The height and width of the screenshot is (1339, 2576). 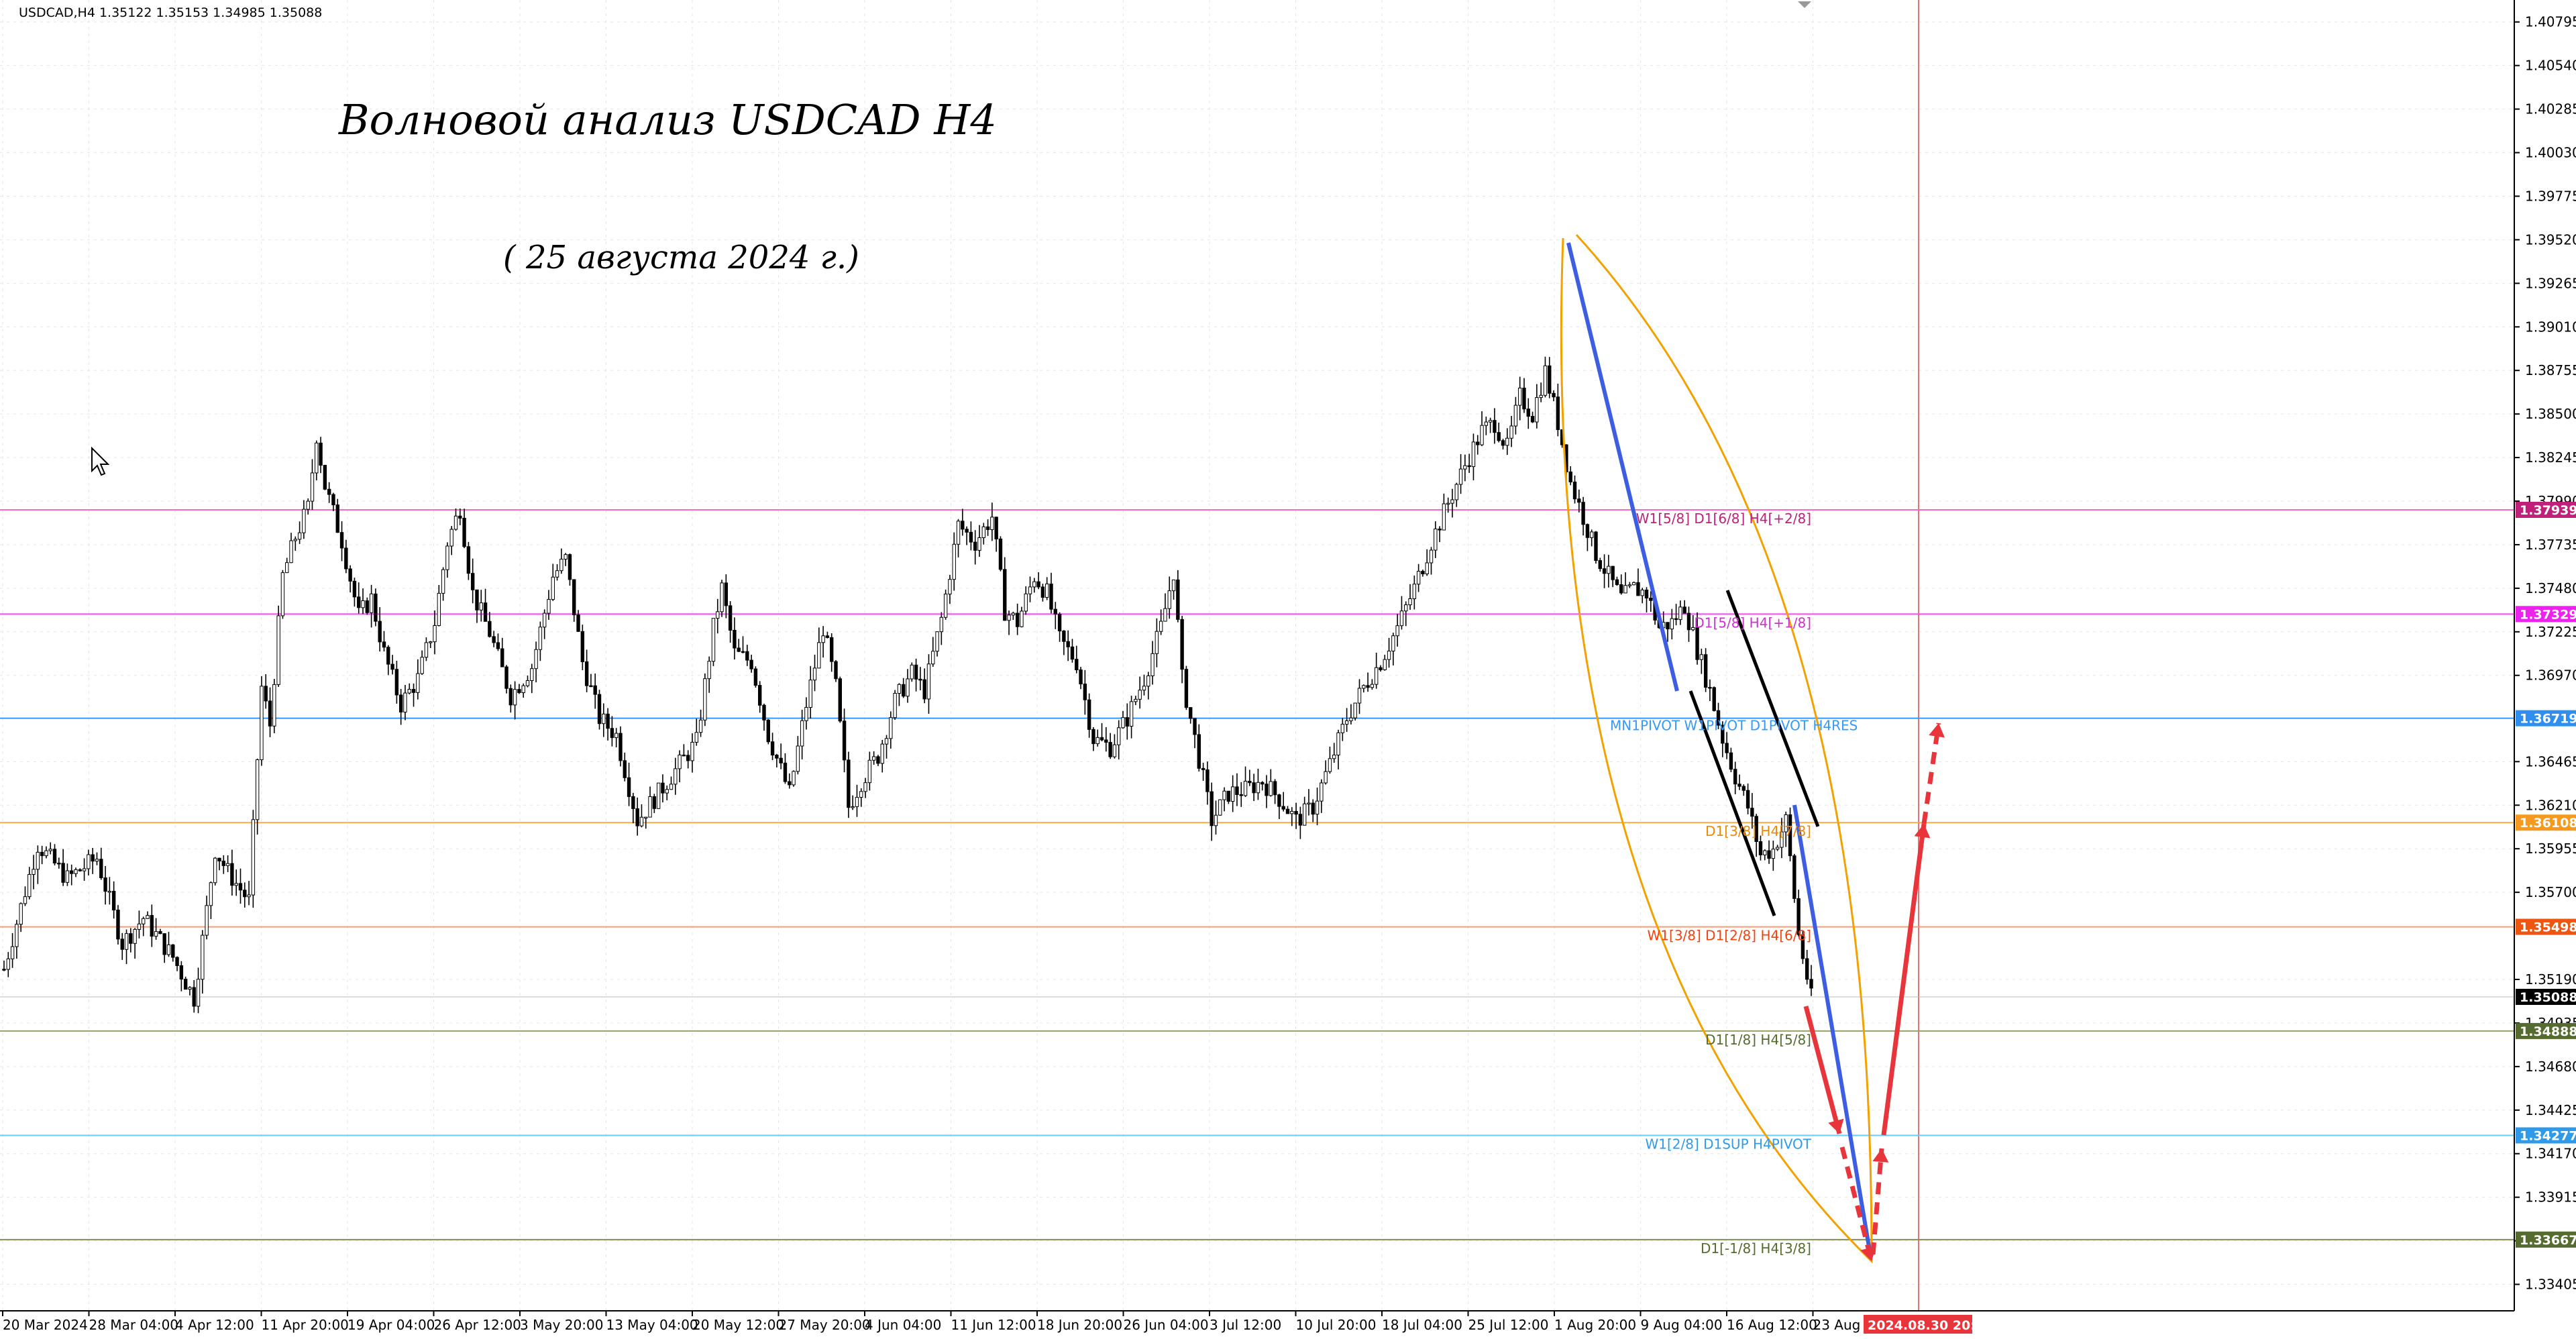 What do you see at coordinates (2548, 997) in the screenshot?
I see `current-price-text: 1.35088` at bounding box center [2548, 997].